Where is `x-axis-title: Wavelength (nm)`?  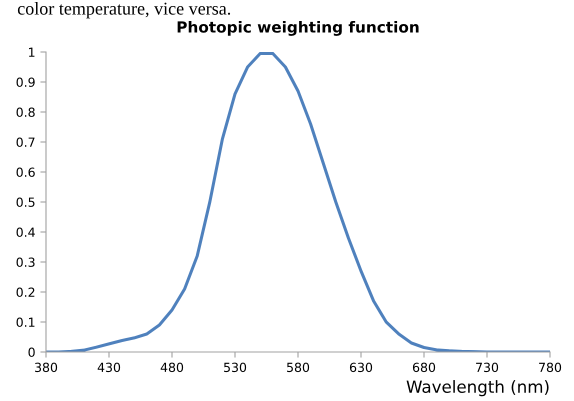
x-axis-title: Wavelength (nm) is located at coordinates (477, 388).